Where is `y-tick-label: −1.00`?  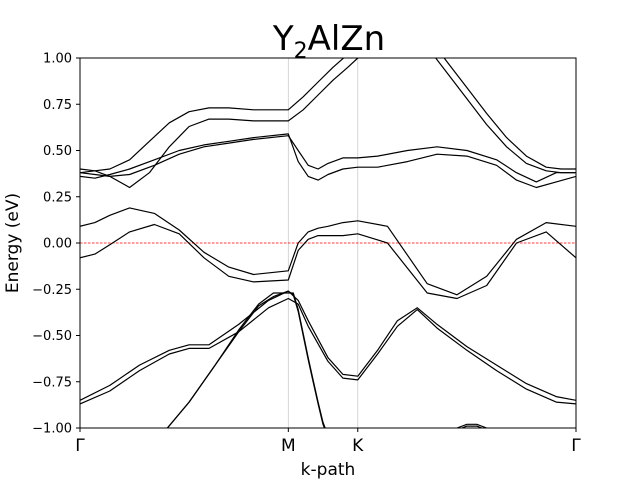 y-tick-label: −1.00 is located at coordinates (52, 429).